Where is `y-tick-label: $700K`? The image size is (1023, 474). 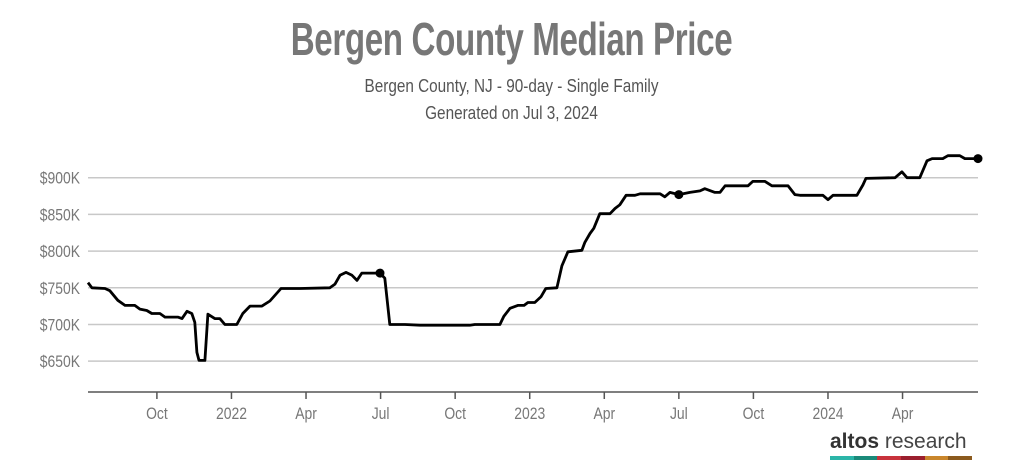
y-tick-label: $700K is located at coordinates (60, 325).